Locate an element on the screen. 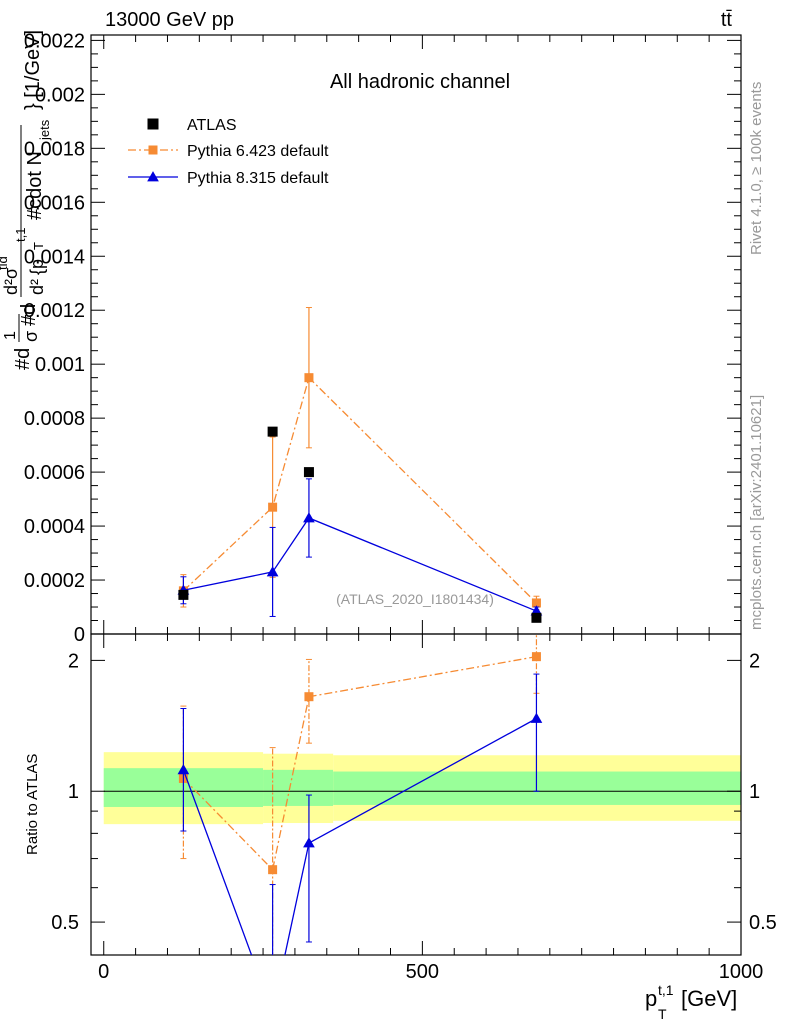 The image size is (786, 1024). legend-item: Pythia 6.423 default is located at coordinates (228, 151).